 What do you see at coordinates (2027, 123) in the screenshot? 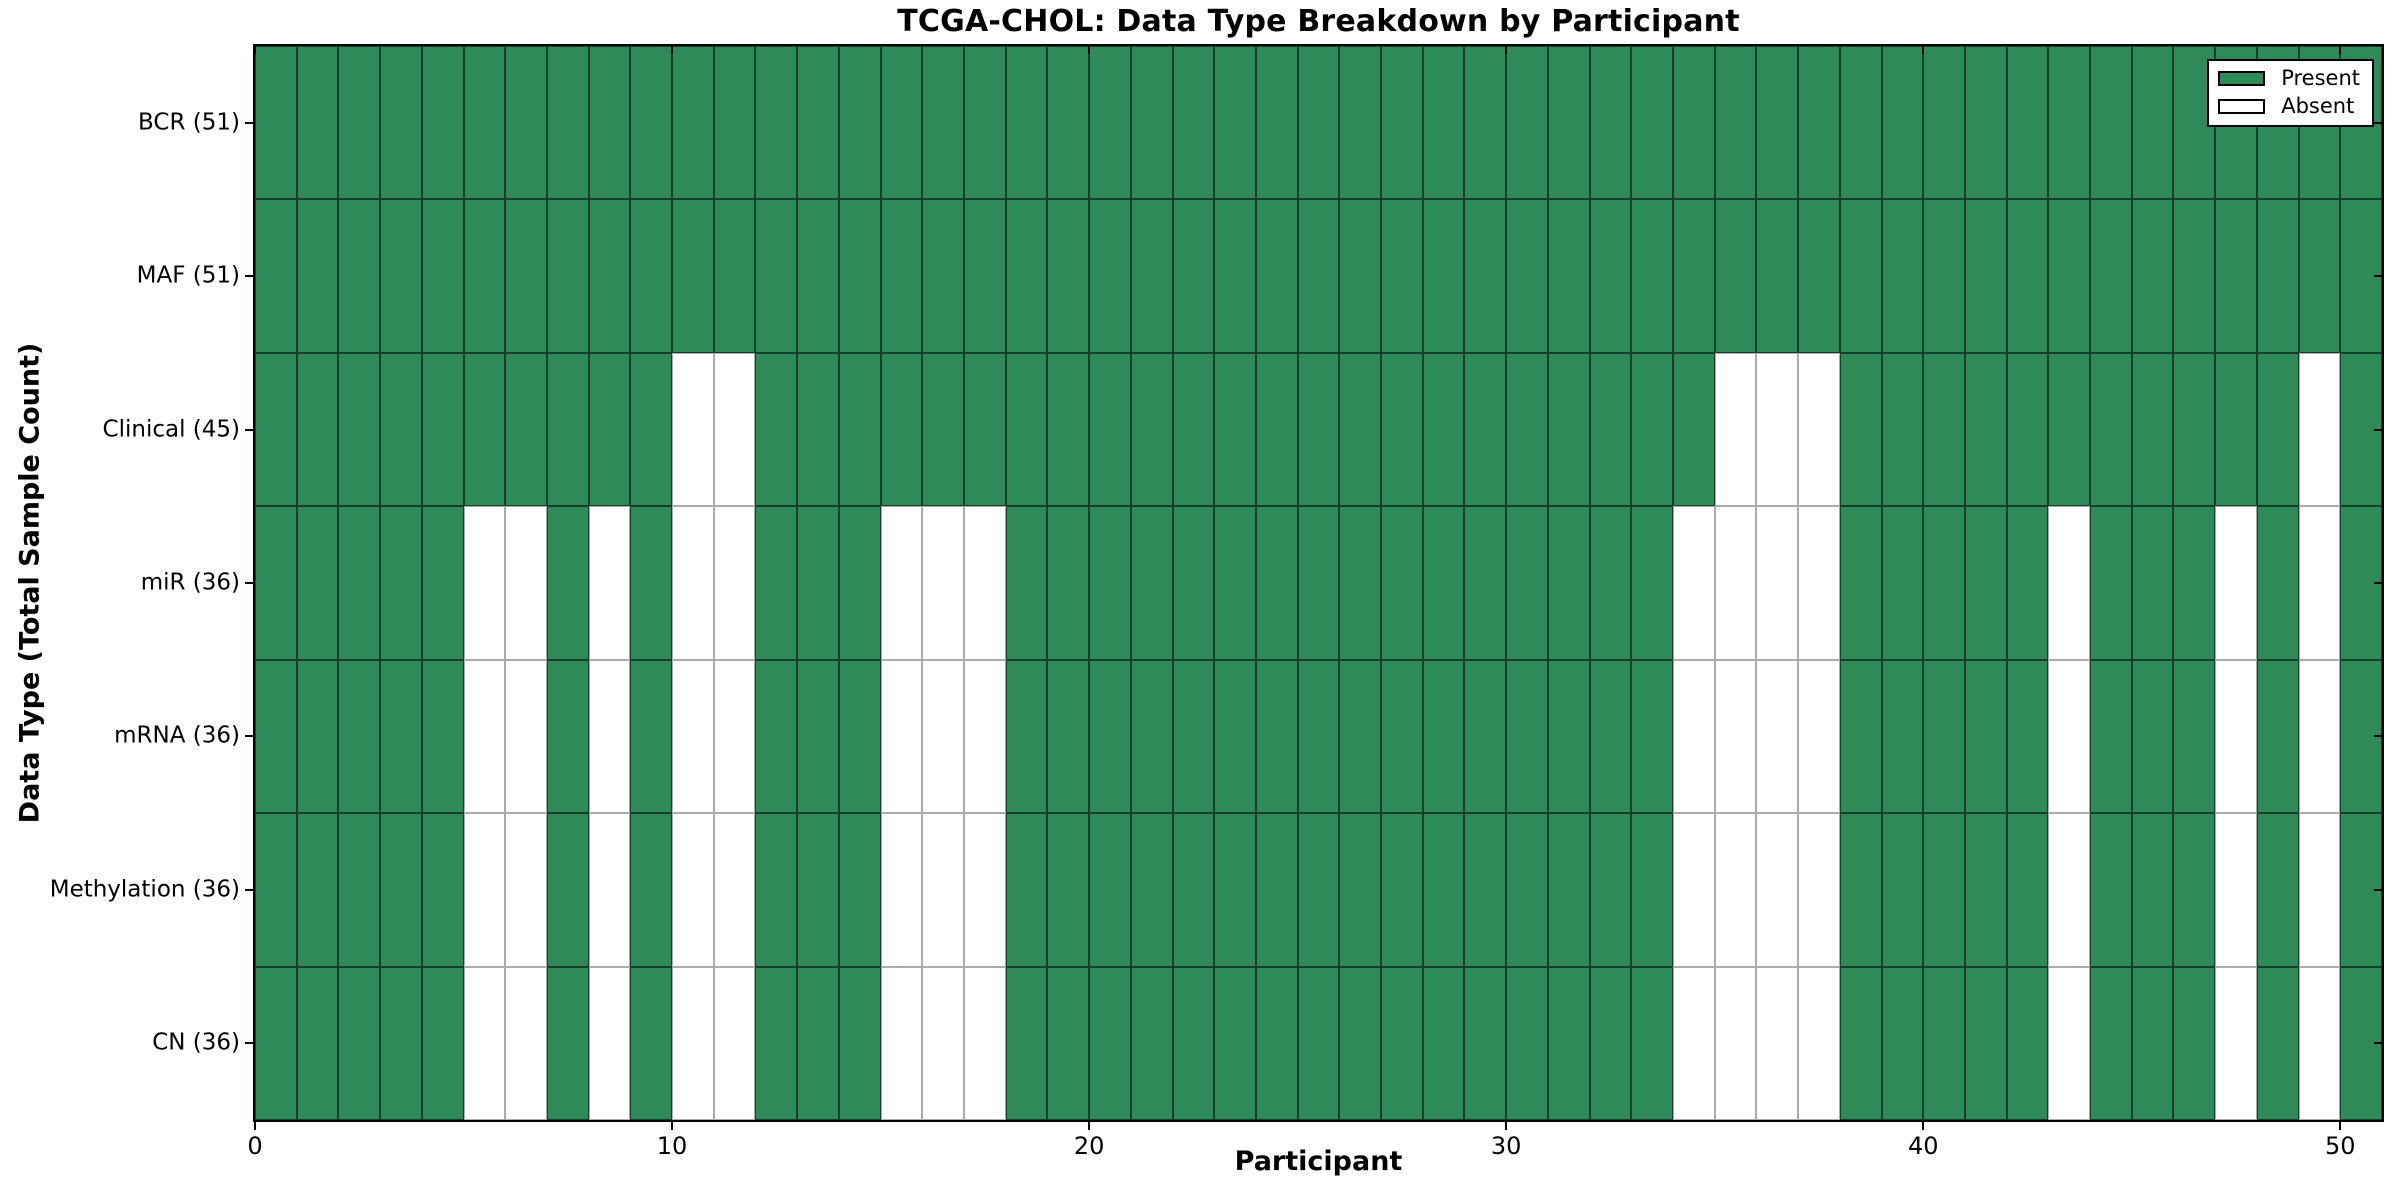
I see `cell-BCR-p42` at bounding box center [2027, 123].